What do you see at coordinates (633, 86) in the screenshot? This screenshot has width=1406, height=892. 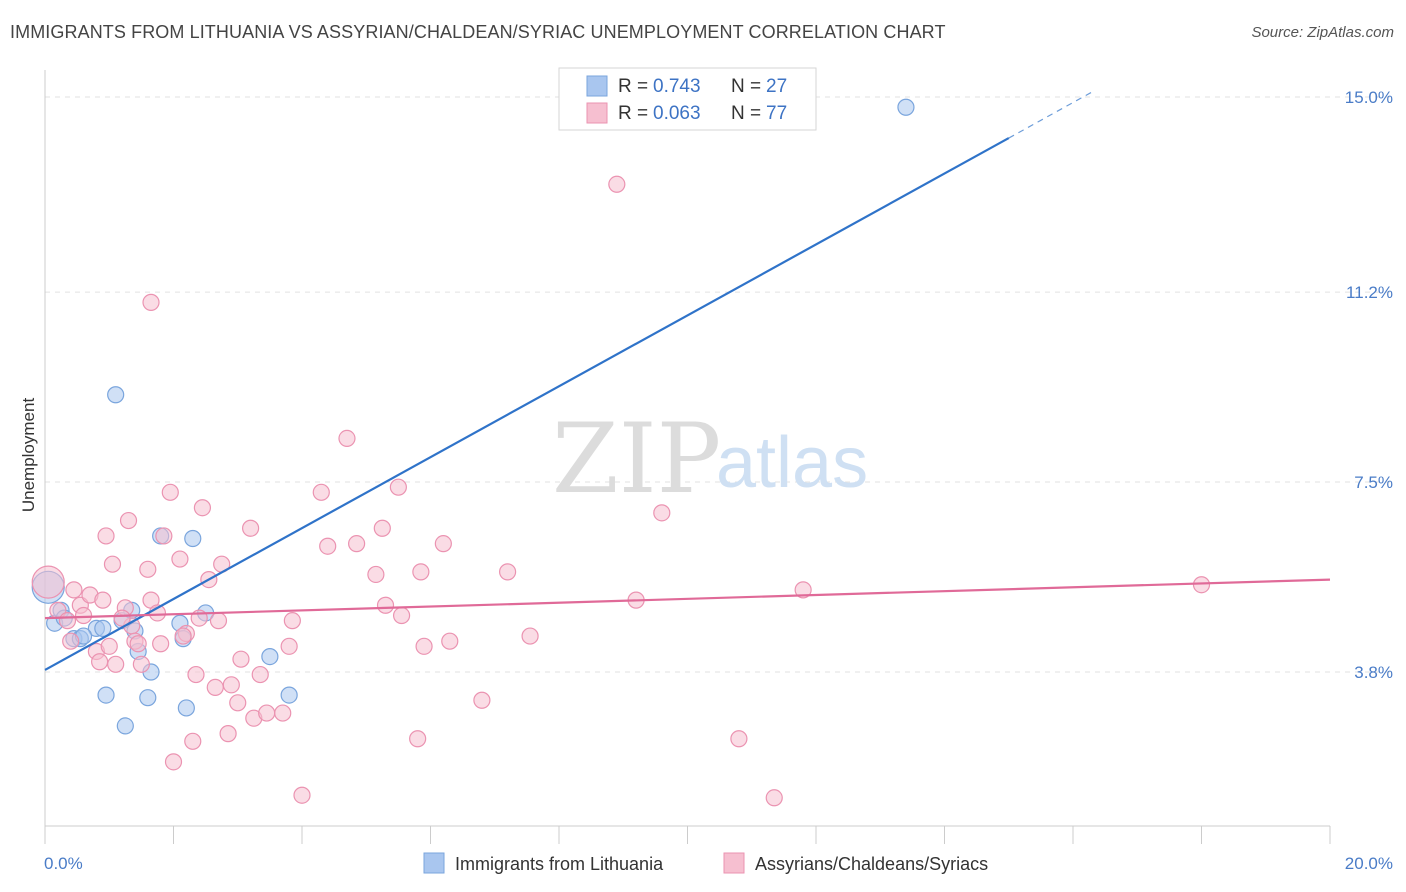 I see `legend-r-label-blue: R =` at bounding box center [633, 86].